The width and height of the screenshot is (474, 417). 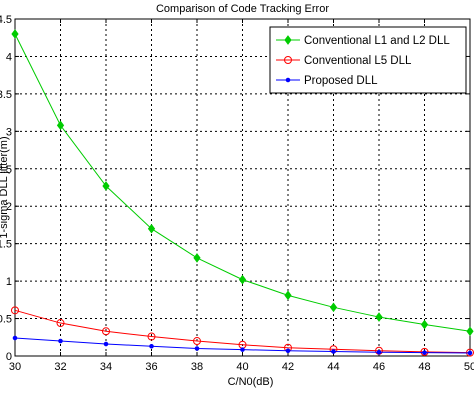 What do you see at coordinates (288, 40) in the screenshot?
I see `legend-marker-l1-l2-dll` at bounding box center [288, 40].